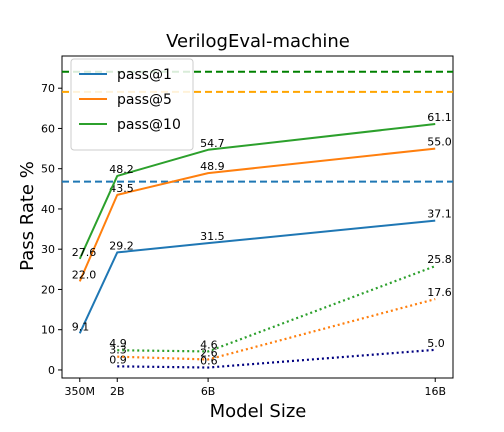 This screenshot has width=504, height=432. What do you see at coordinates (439, 292) in the screenshot?
I see `data-label: 17.6` at bounding box center [439, 292].